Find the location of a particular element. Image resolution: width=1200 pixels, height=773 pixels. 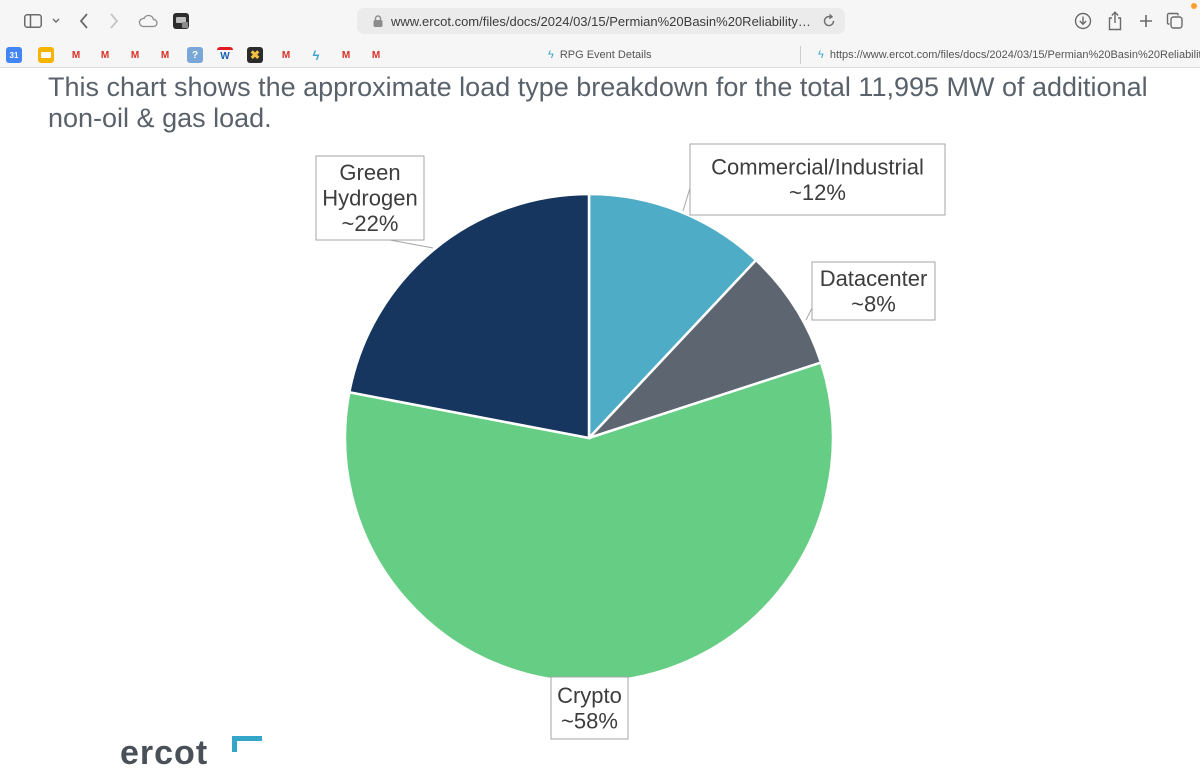

share-icon is located at coordinates (1115, 21).